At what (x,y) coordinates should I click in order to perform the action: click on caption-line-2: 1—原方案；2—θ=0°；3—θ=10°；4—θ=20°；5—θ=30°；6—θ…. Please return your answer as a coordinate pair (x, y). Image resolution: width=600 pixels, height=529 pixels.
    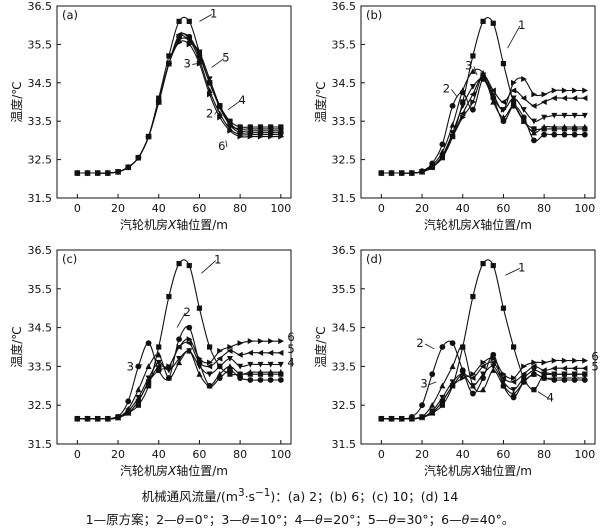
    Looking at the image, I should click on (300, 518).